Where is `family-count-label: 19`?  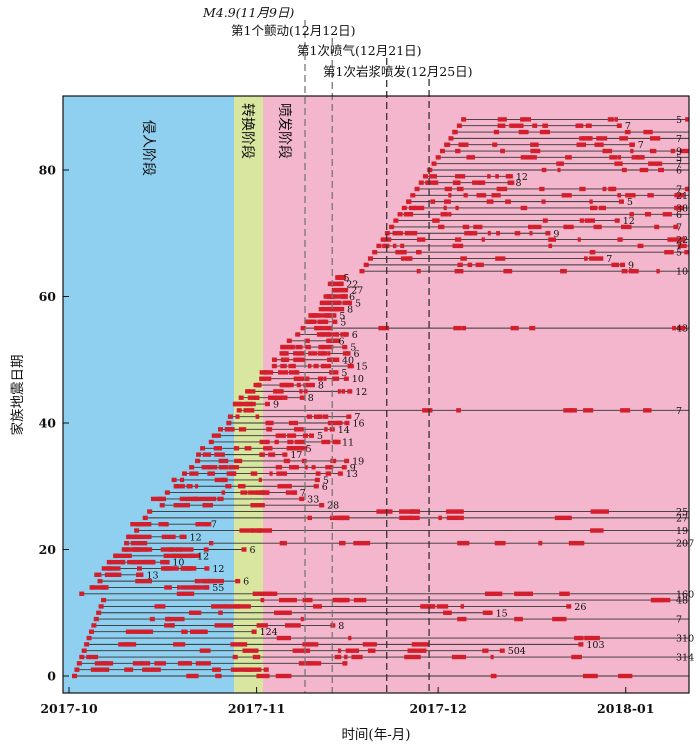 family-count-label: 19 is located at coordinates (682, 531).